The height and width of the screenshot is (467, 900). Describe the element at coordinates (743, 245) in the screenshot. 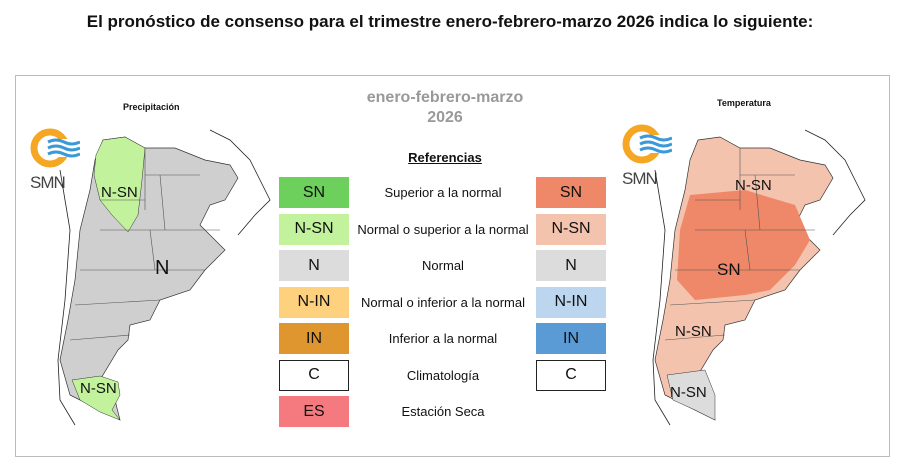

I see `sn-region` at that location.